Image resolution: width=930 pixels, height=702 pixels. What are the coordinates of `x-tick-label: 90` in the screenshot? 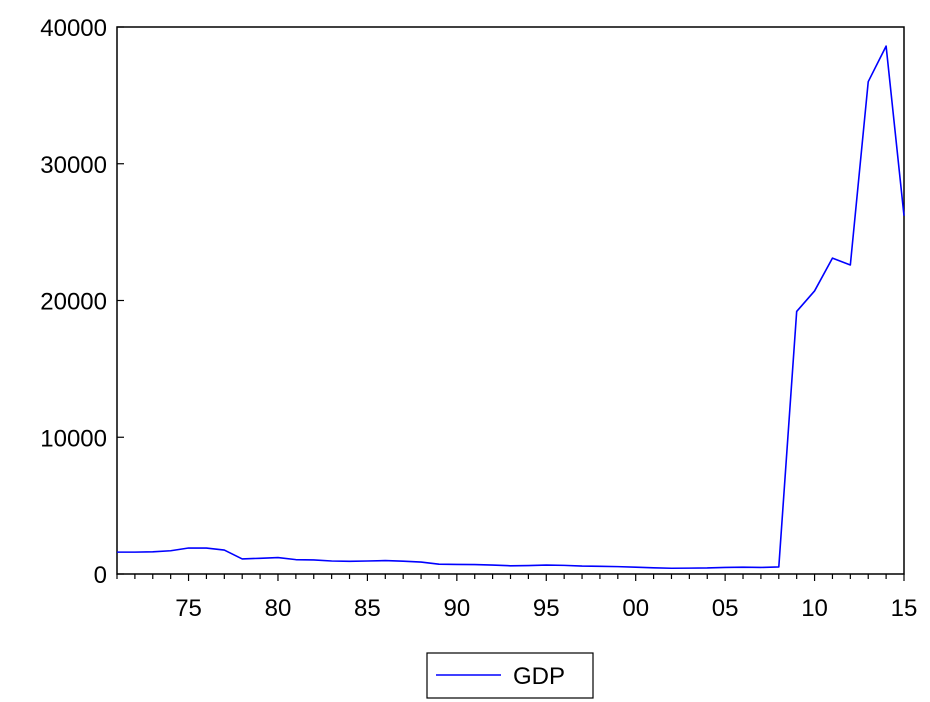 It's located at (456, 608).